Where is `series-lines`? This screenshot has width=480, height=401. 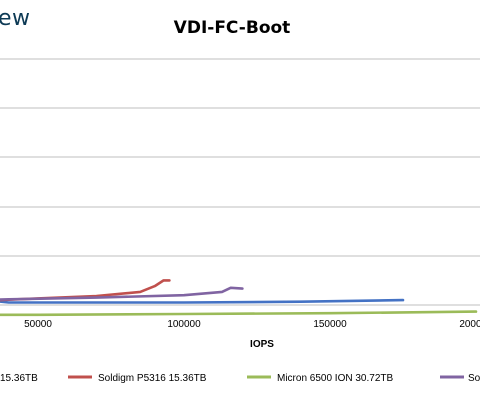 series-lines is located at coordinates (239, 298).